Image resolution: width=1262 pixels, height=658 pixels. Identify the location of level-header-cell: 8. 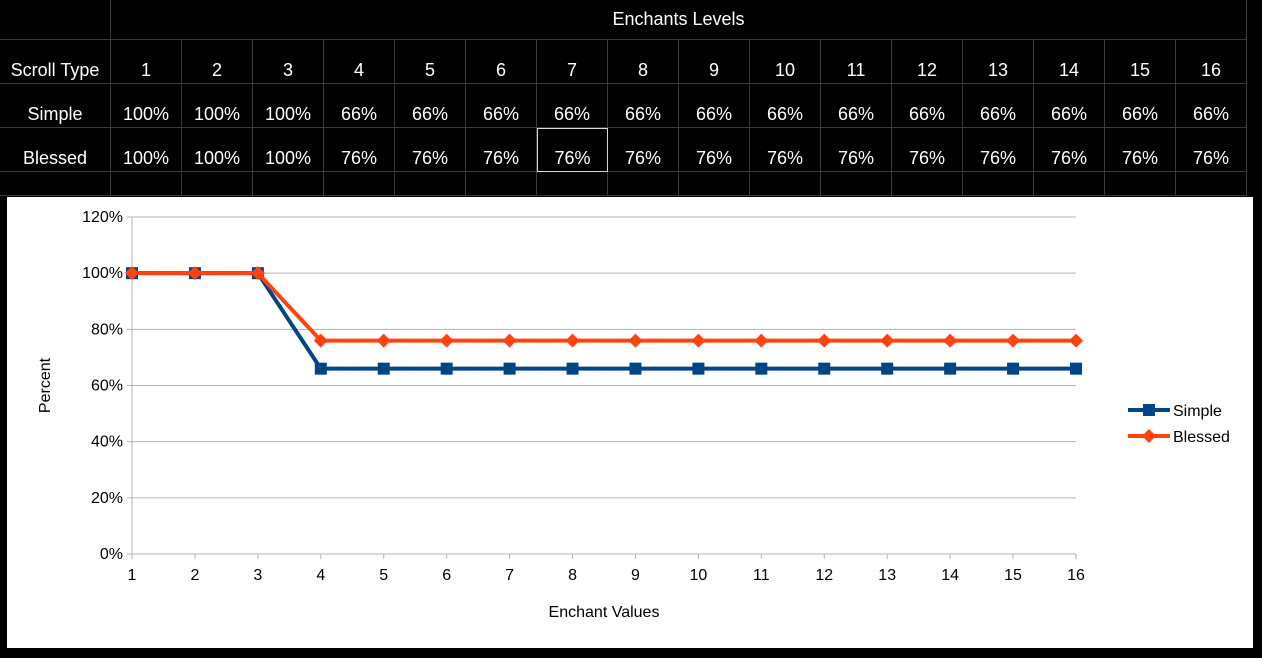
(643, 62).